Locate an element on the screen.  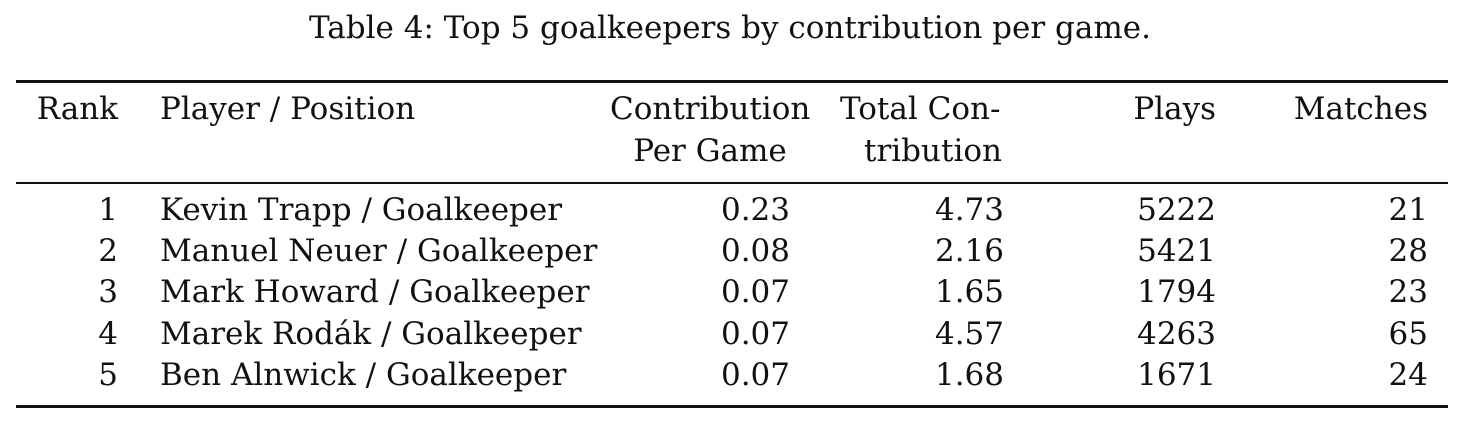
cell-plays: 4263 is located at coordinates (1176, 334).